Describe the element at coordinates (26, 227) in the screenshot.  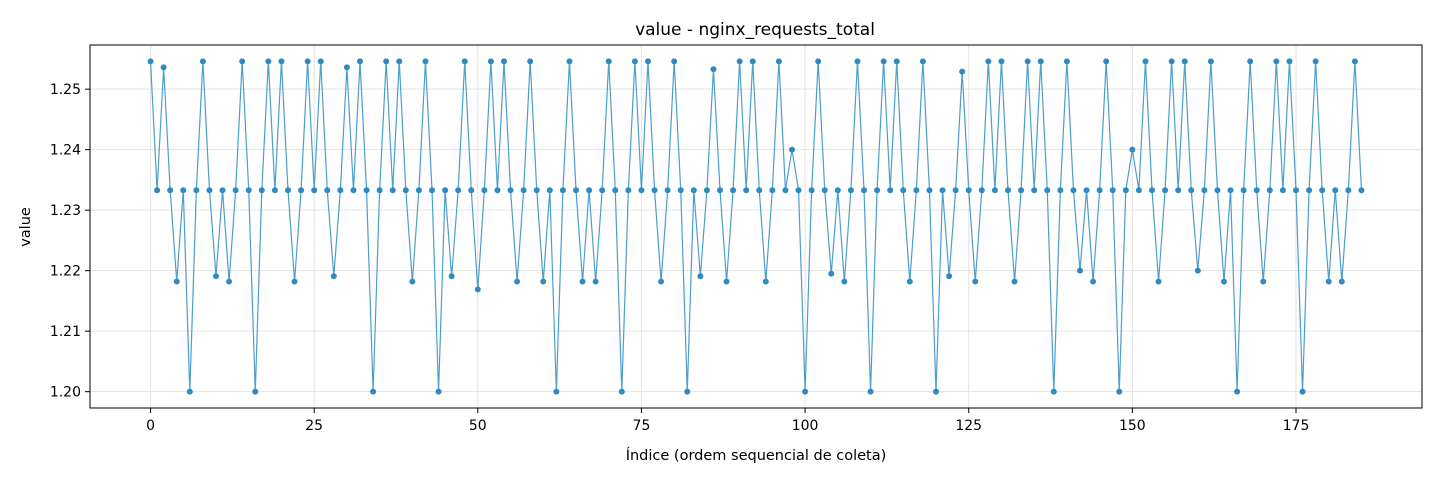
I see `y-axis-label: value` at that location.